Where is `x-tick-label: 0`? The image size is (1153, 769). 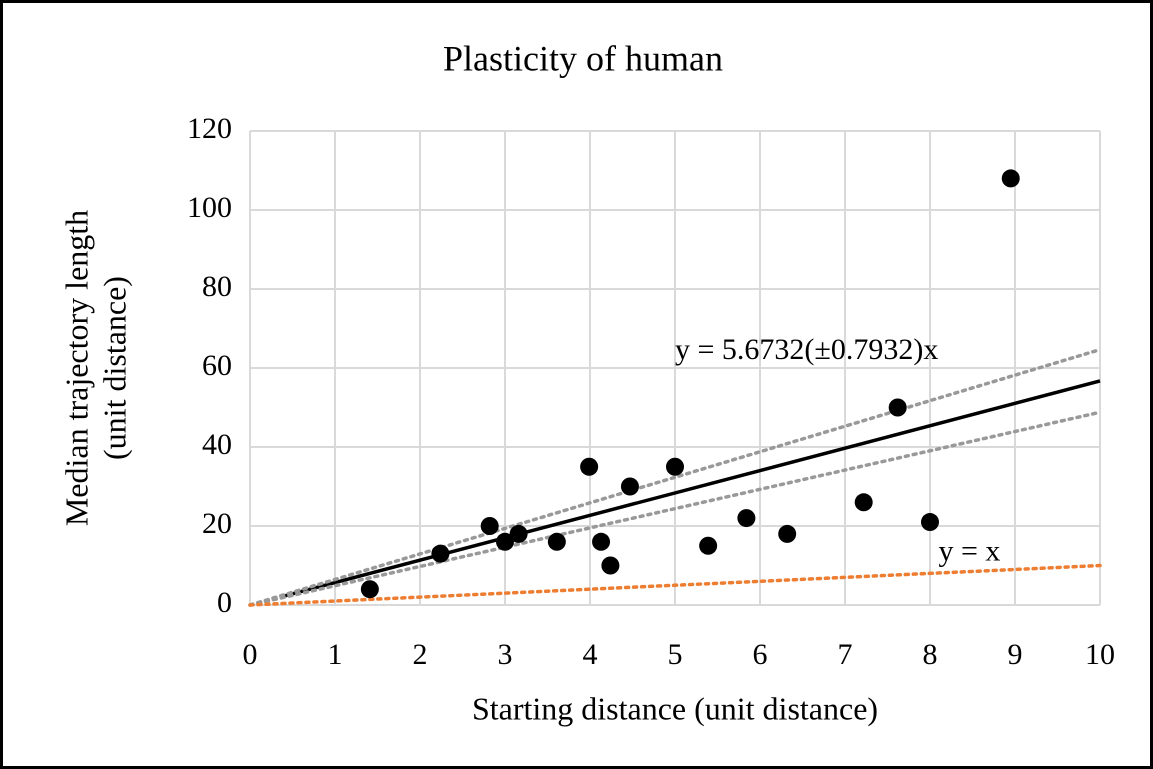 x-tick-label: 0 is located at coordinates (250, 654).